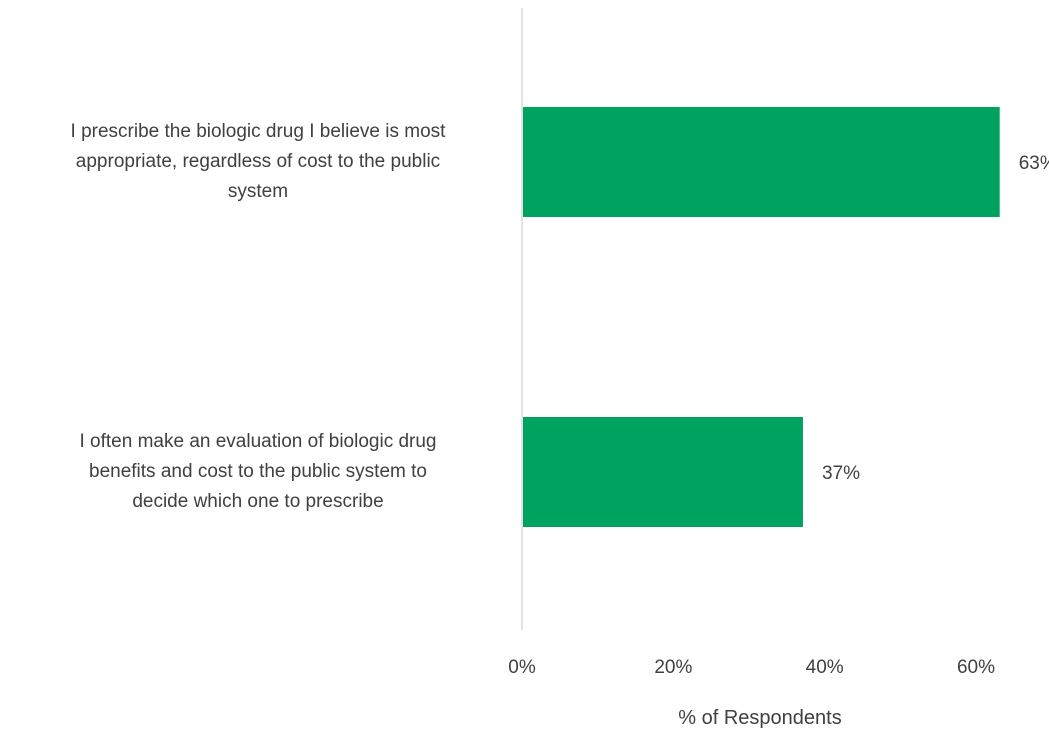  Describe the element at coordinates (258, 191) in the screenshot. I see `category-label-1-line-3: system` at that location.